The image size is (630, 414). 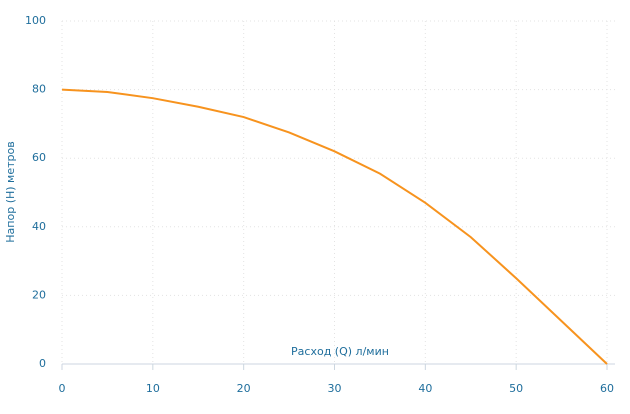 I want to click on y-tick-label: 20, so click(x=39, y=294).